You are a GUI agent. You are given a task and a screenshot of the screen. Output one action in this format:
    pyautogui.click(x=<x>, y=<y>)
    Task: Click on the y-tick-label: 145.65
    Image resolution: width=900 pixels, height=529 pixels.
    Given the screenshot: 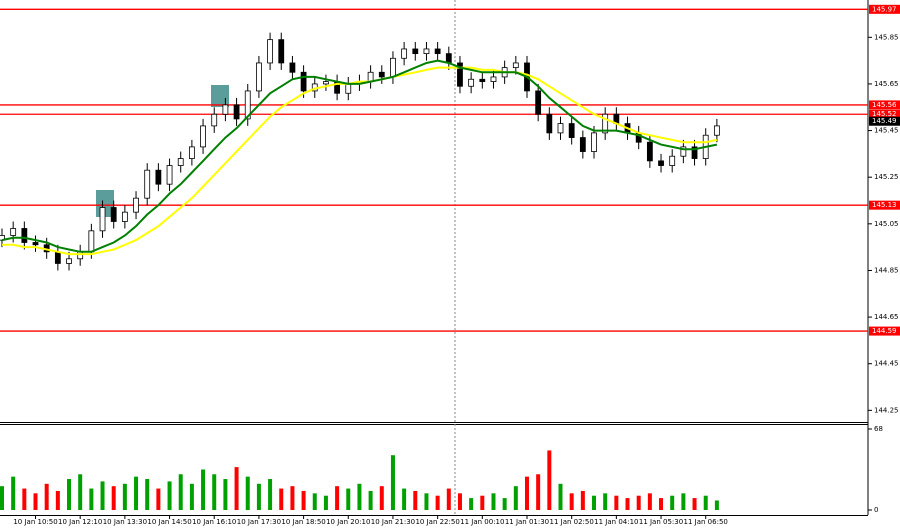 What is the action you would take?
    pyautogui.click(x=886, y=84)
    